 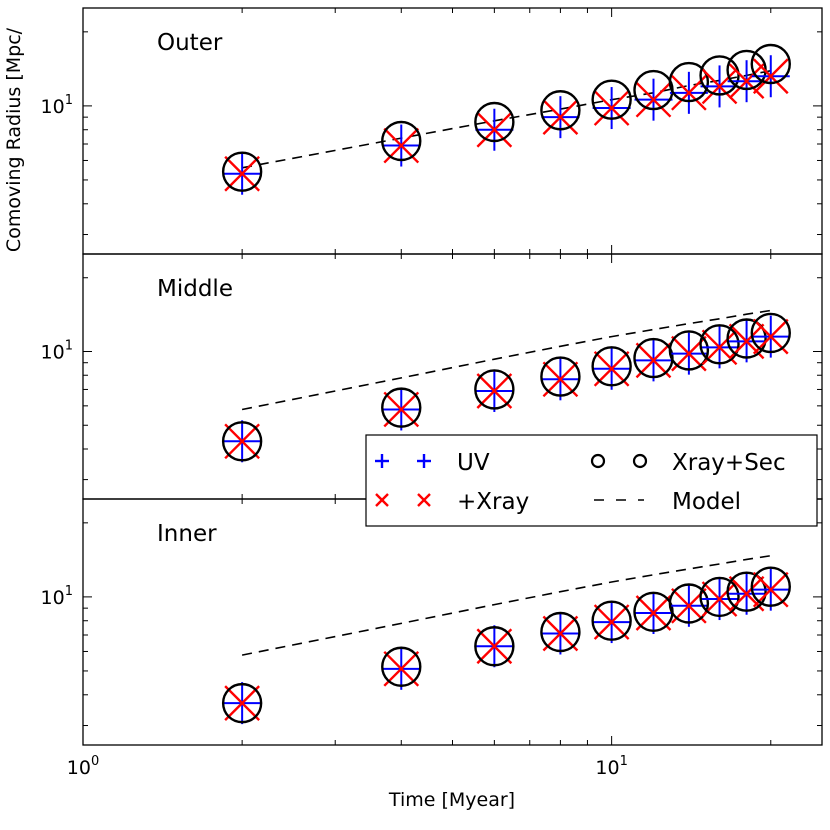 I want to click on legend-marker-x, so click(x=403, y=500).